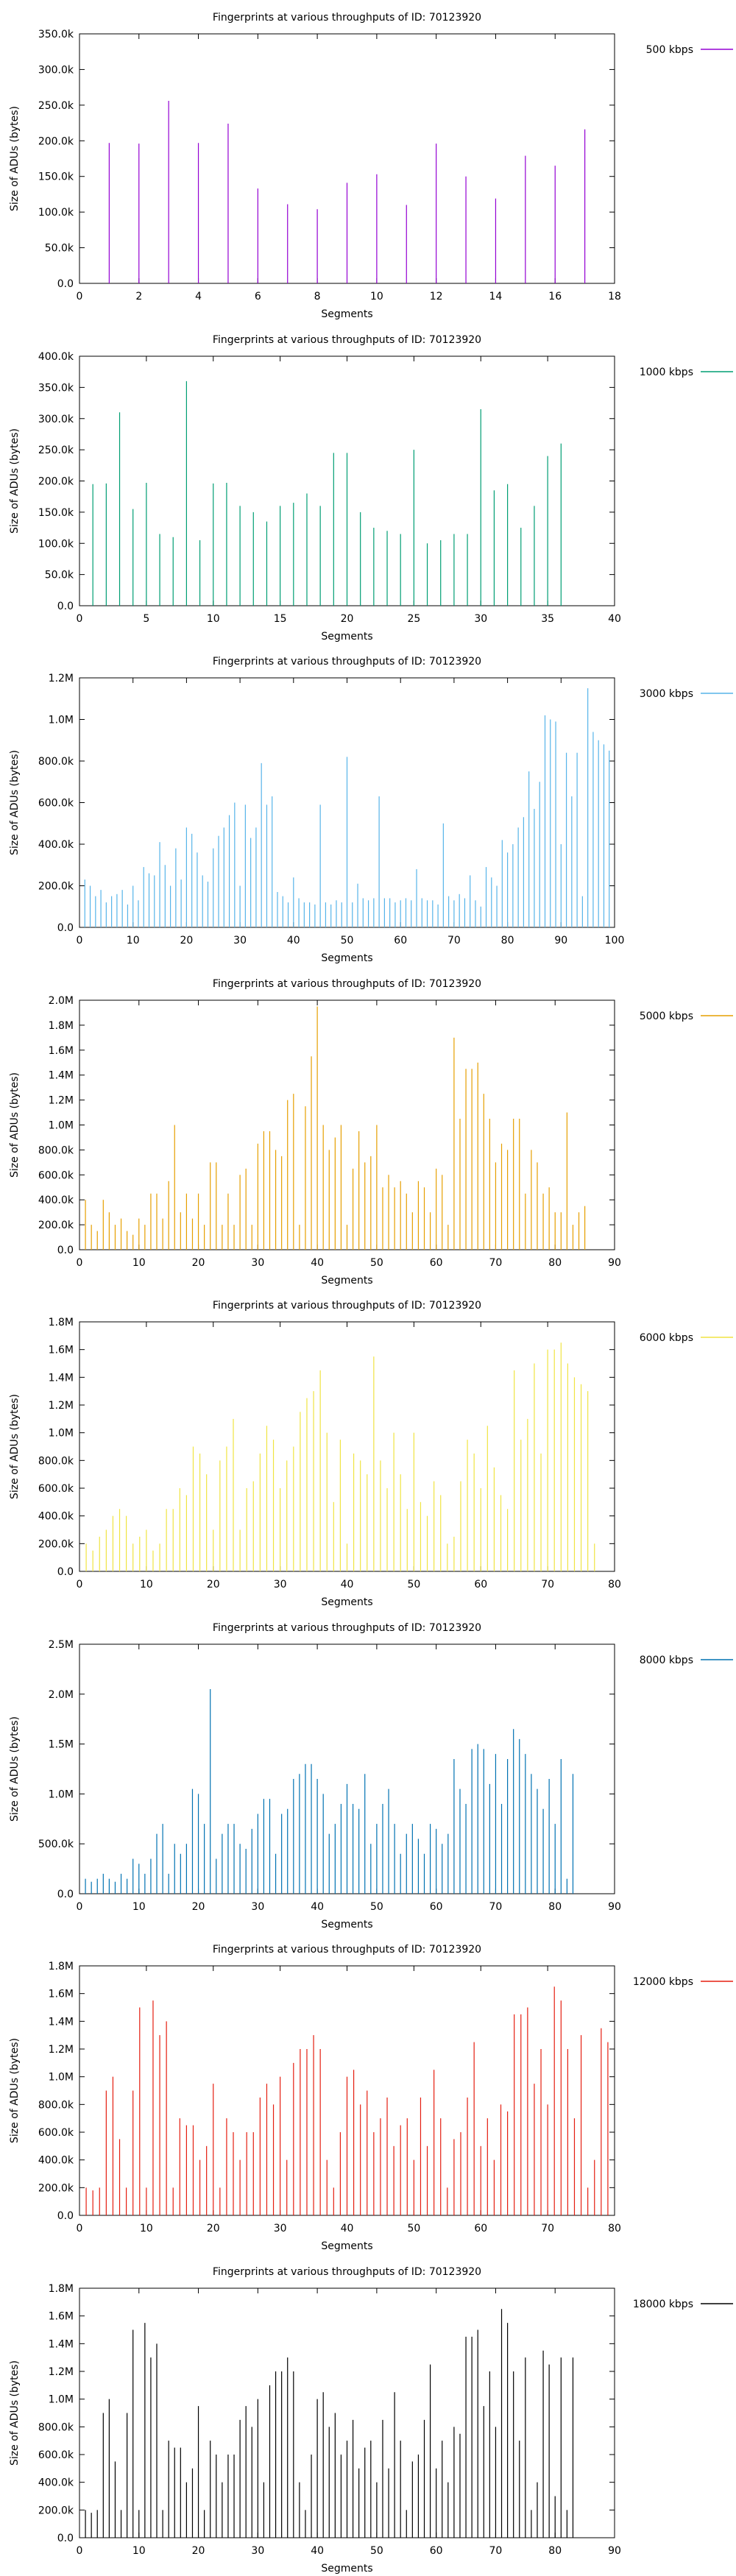  Describe the element at coordinates (258, 296) in the screenshot. I see `x-tick-label: 6` at that location.